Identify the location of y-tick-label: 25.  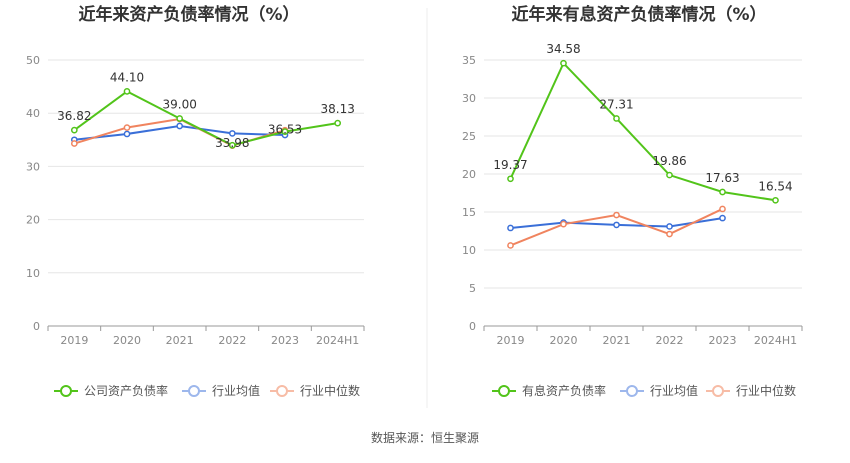
(469, 136).